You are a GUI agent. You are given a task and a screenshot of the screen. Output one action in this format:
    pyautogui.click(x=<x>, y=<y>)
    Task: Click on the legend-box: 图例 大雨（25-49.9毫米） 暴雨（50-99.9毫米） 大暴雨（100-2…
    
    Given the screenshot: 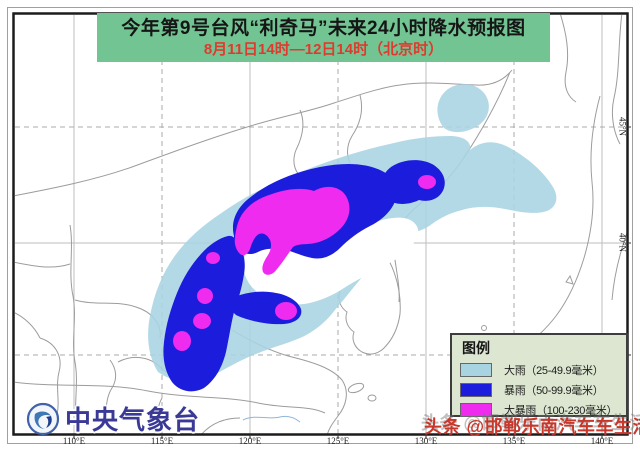 What is the action you would take?
    pyautogui.click(x=539, y=375)
    